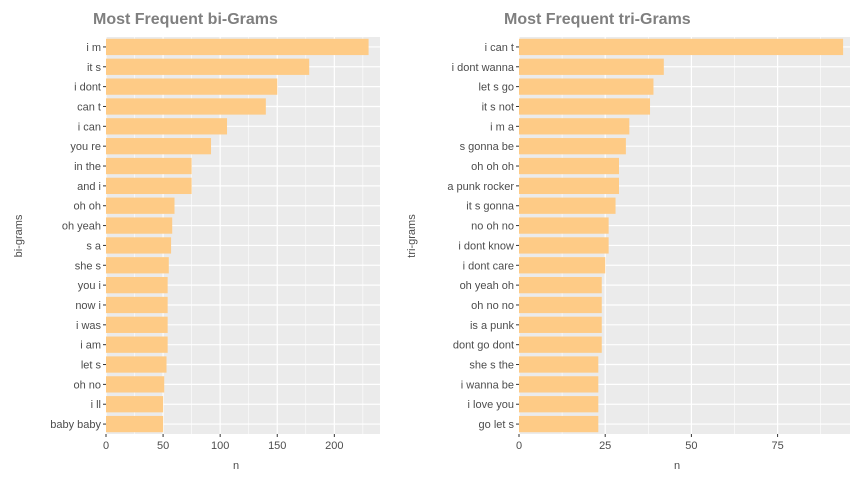 The image size is (864, 480). What do you see at coordinates (491, 405) in the screenshot?
I see `trigram-y-tick-label: i love you` at bounding box center [491, 405].